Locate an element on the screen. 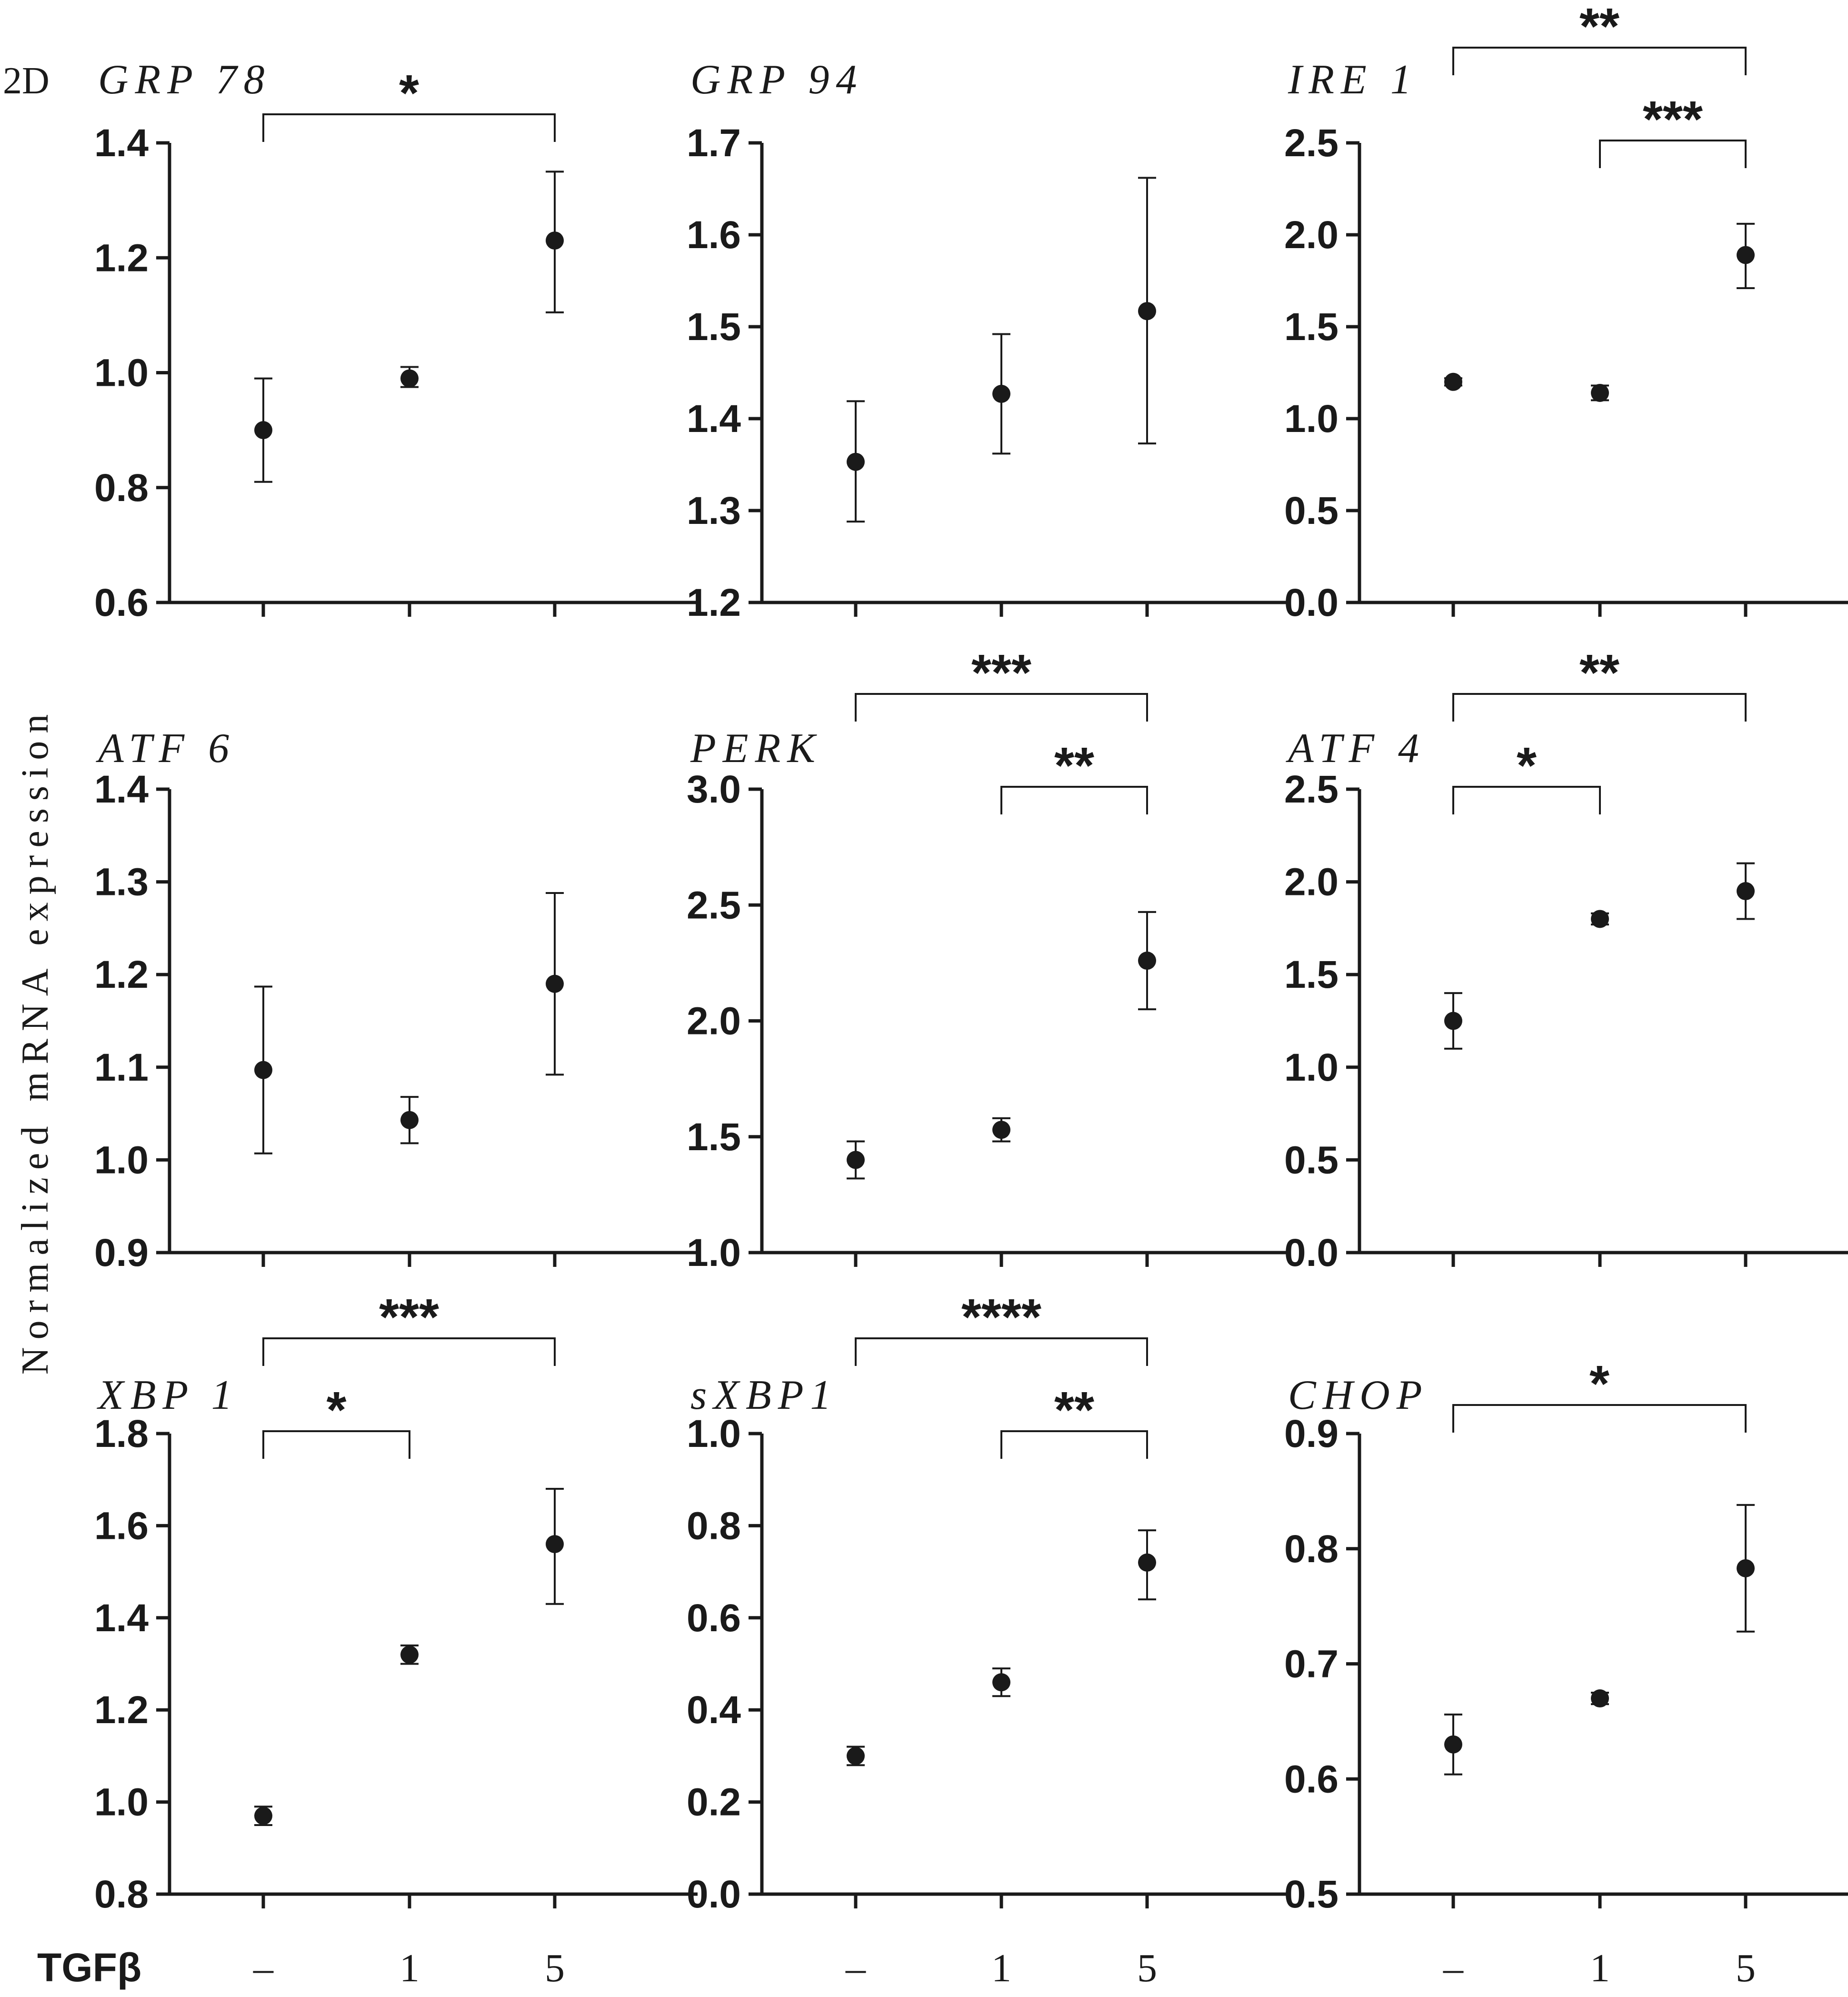 This screenshot has width=1848, height=1997. y-tick-label: 1.7 is located at coordinates (714, 143).